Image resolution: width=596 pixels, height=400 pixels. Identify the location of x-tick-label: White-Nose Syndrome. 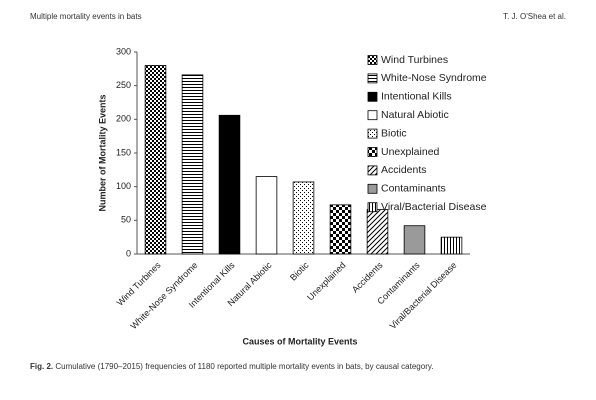
(163, 295).